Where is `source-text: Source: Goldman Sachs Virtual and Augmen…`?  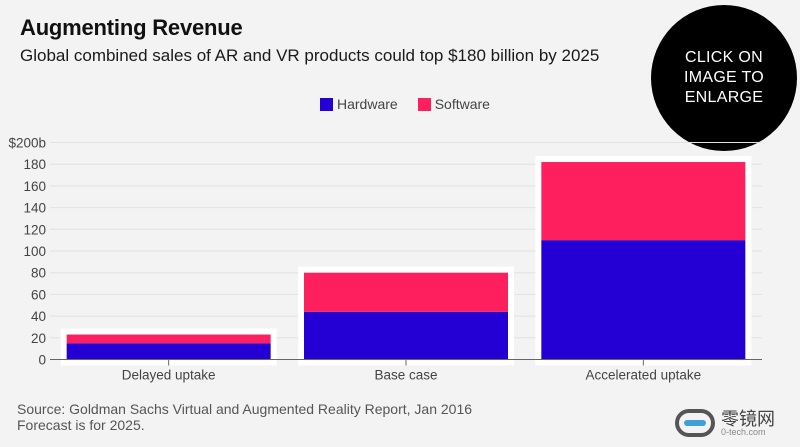
source-text: Source: Goldman Sachs Virtual and Augmen… is located at coordinates (245, 409).